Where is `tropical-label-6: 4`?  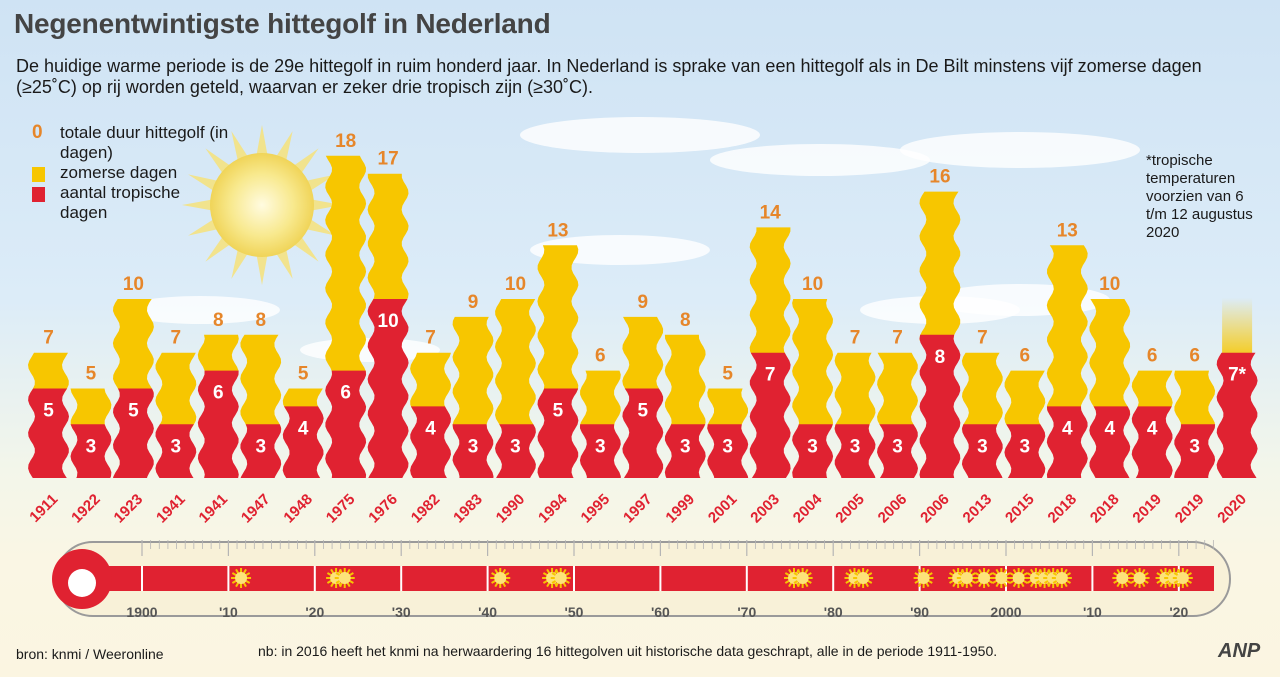
tropical-label-6: 4 is located at coordinates (303, 428).